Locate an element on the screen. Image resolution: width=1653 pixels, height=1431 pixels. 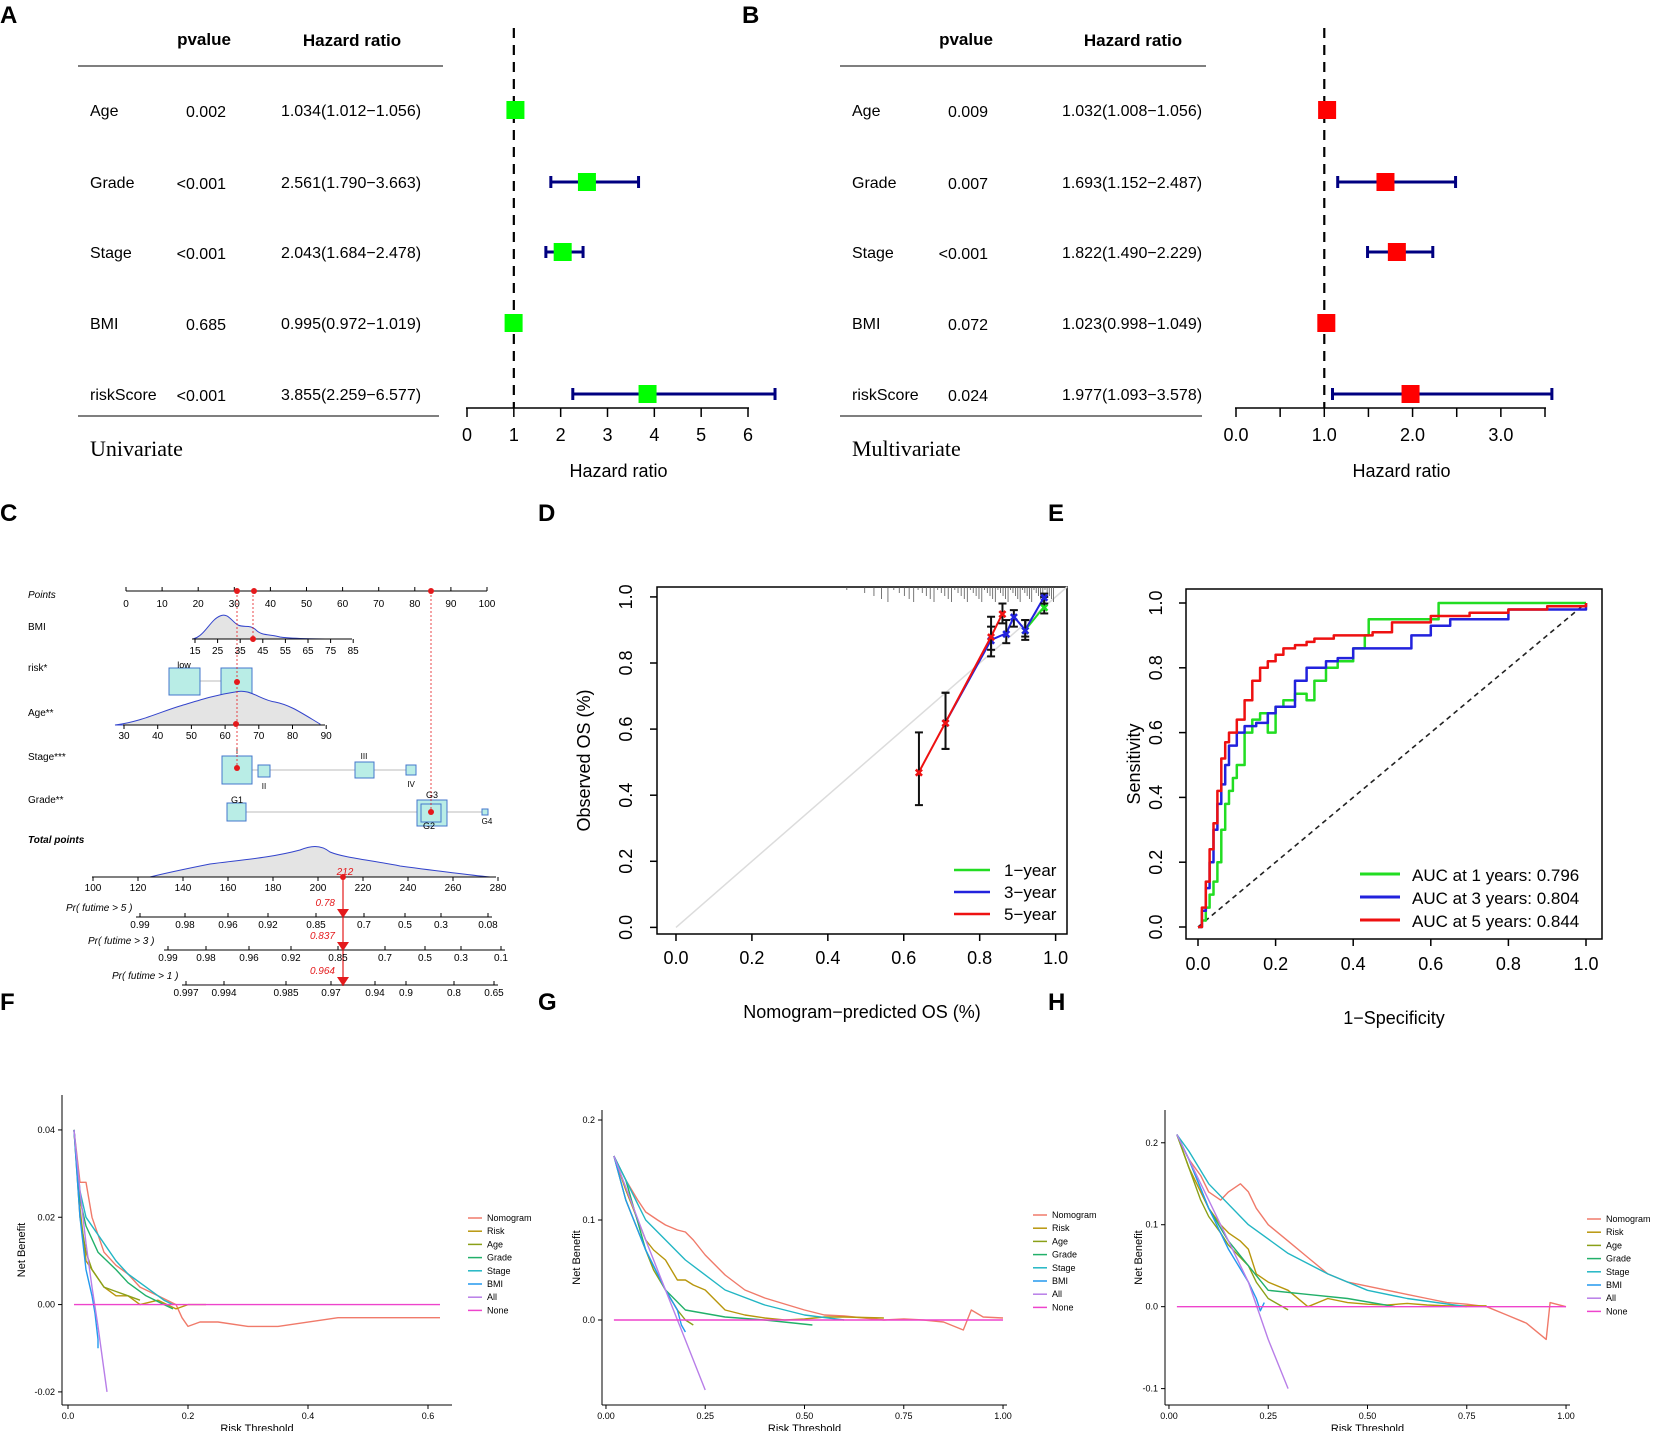
survival-tick-label: 0.5 is located at coordinates (405, 925).